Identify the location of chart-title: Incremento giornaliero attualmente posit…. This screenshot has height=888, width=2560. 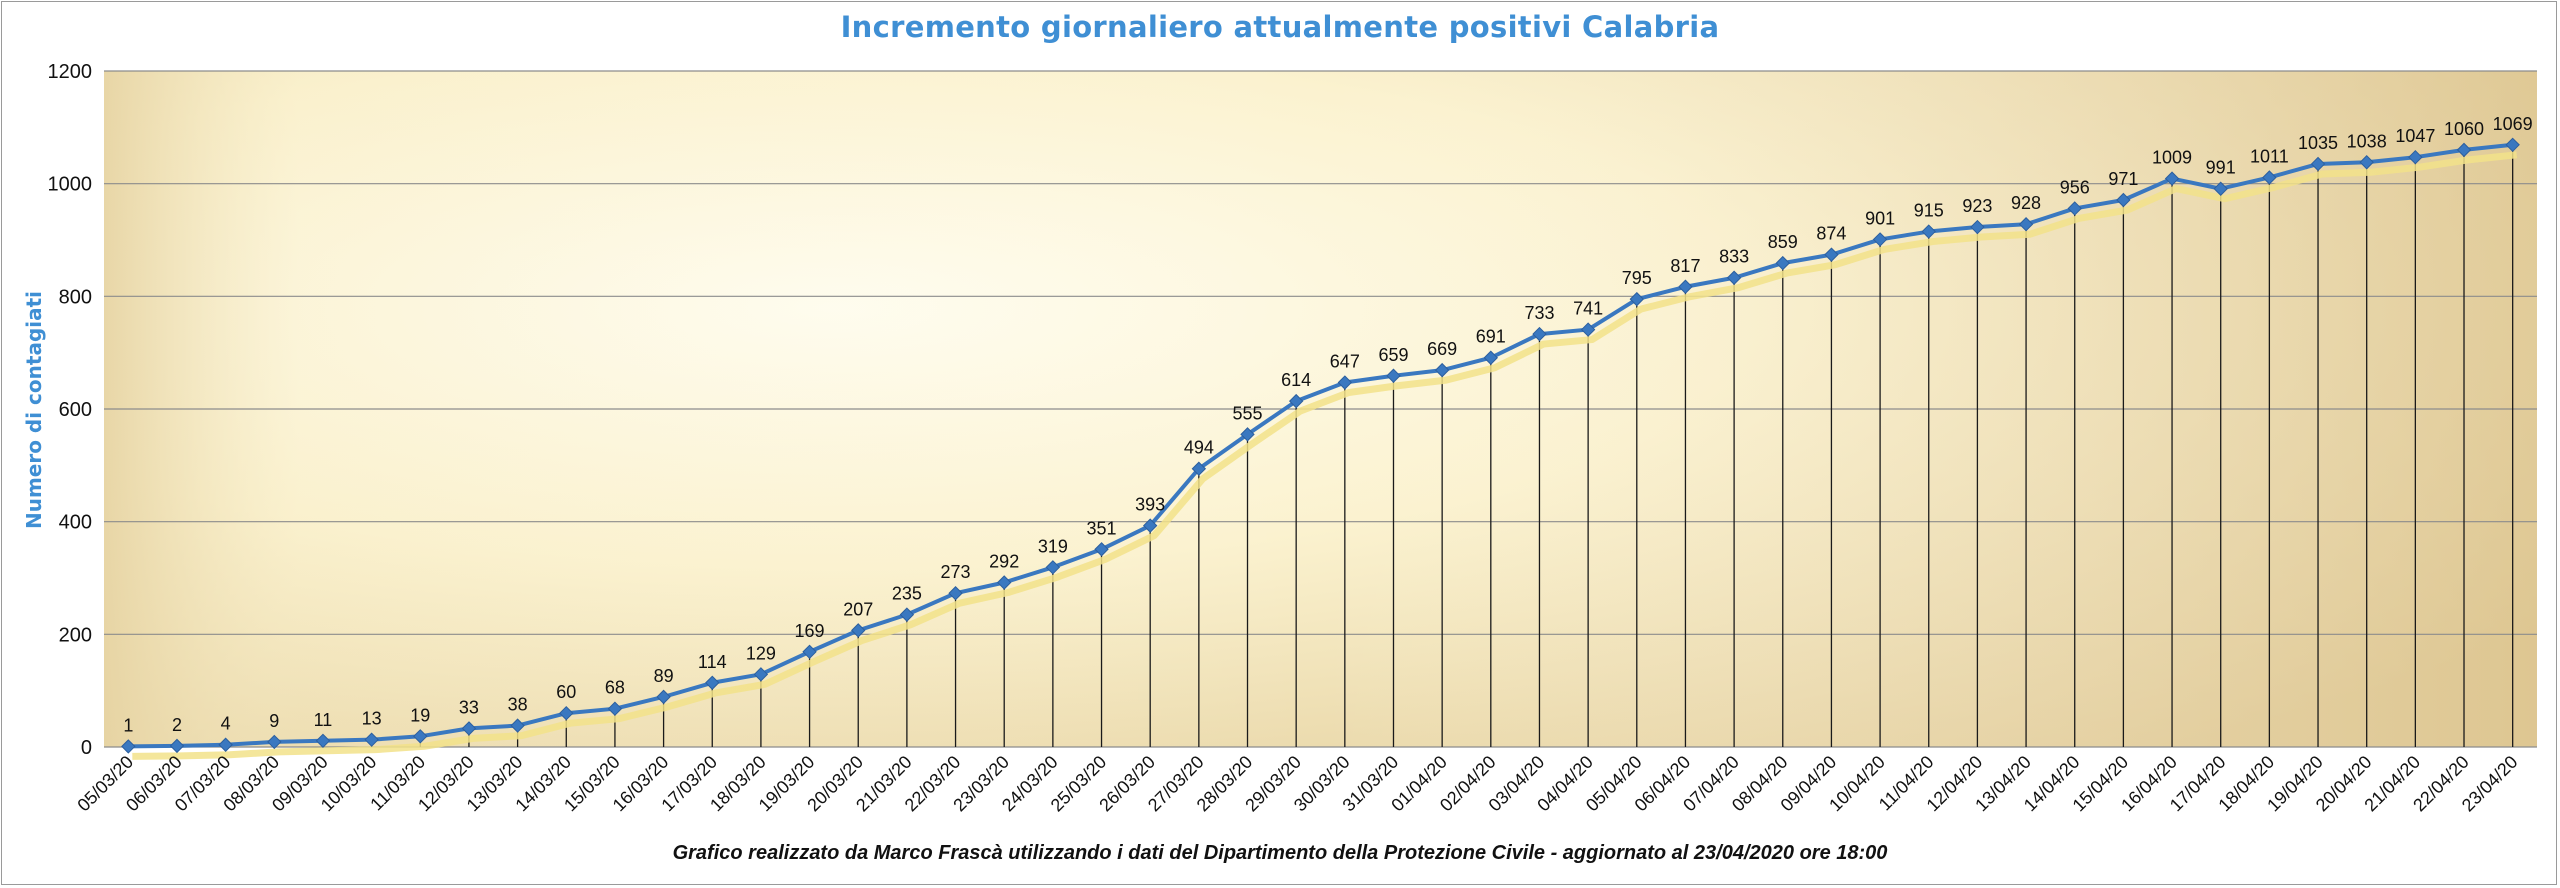
(1280, 27).